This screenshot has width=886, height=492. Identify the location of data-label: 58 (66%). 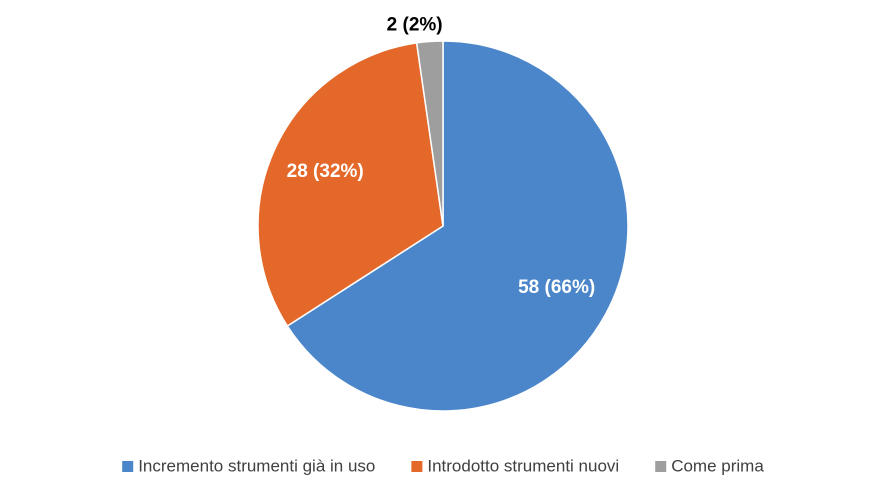
(556, 287).